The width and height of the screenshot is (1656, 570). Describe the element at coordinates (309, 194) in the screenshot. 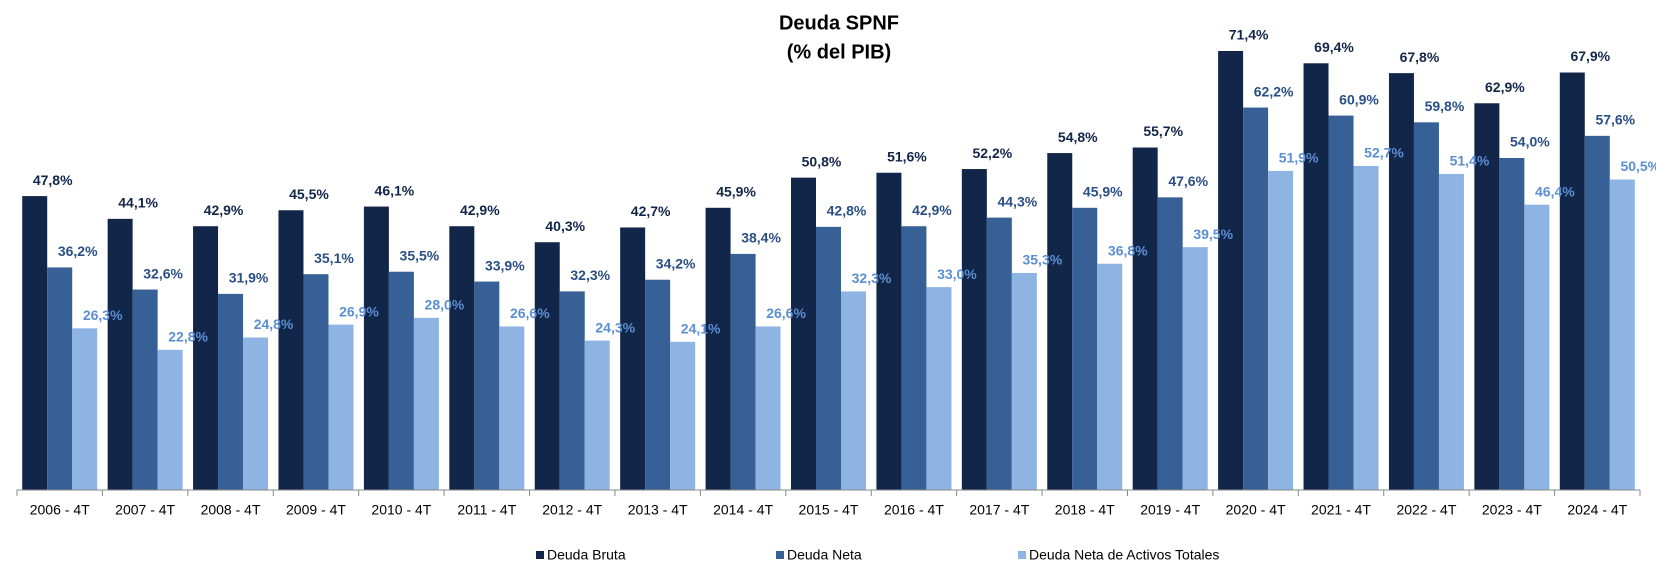

I see `value-label: 45,5%` at that location.